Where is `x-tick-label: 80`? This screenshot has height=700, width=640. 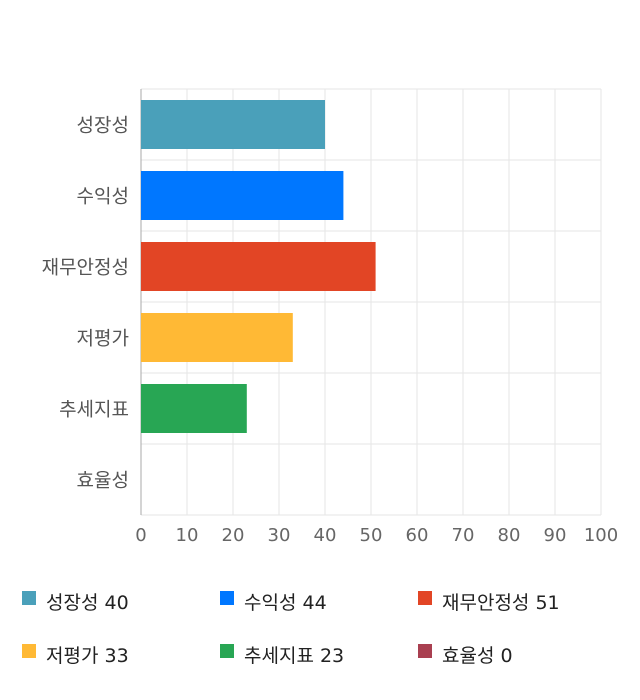 x-tick-label: 80 is located at coordinates (509, 535).